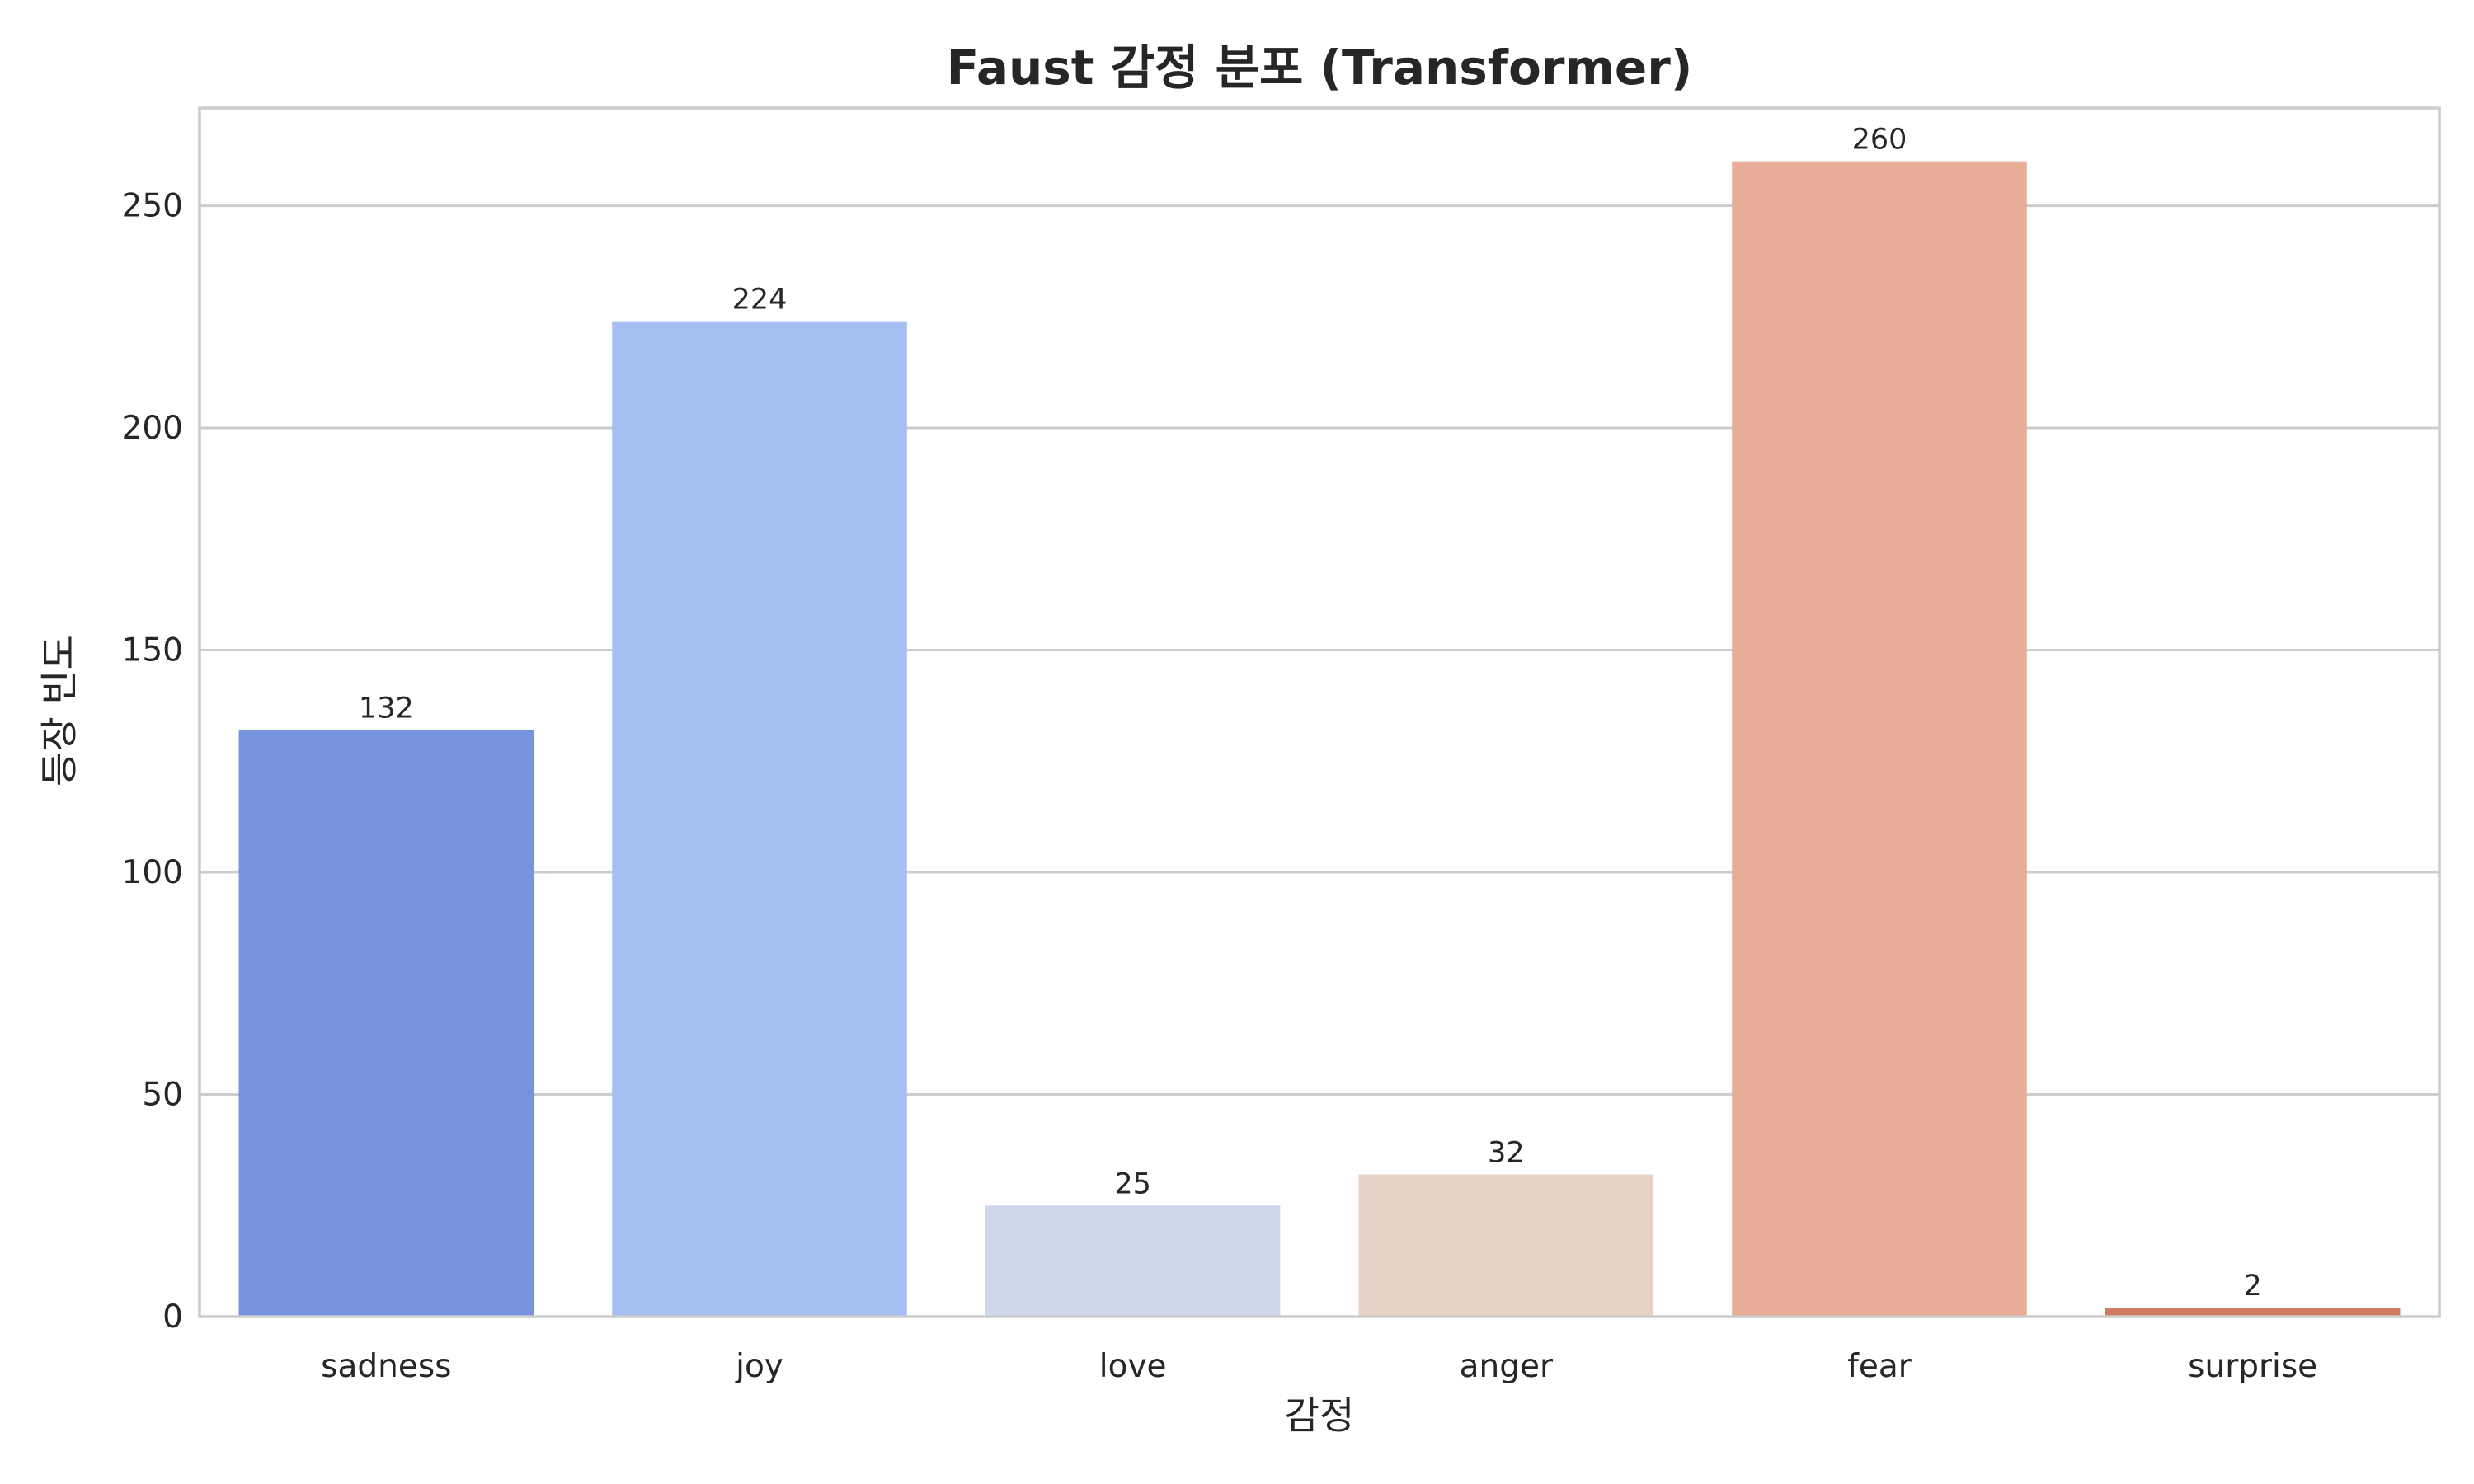  Describe the element at coordinates (162, 1095) in the screenshot. I see `y-tick-label: 50` at that location.